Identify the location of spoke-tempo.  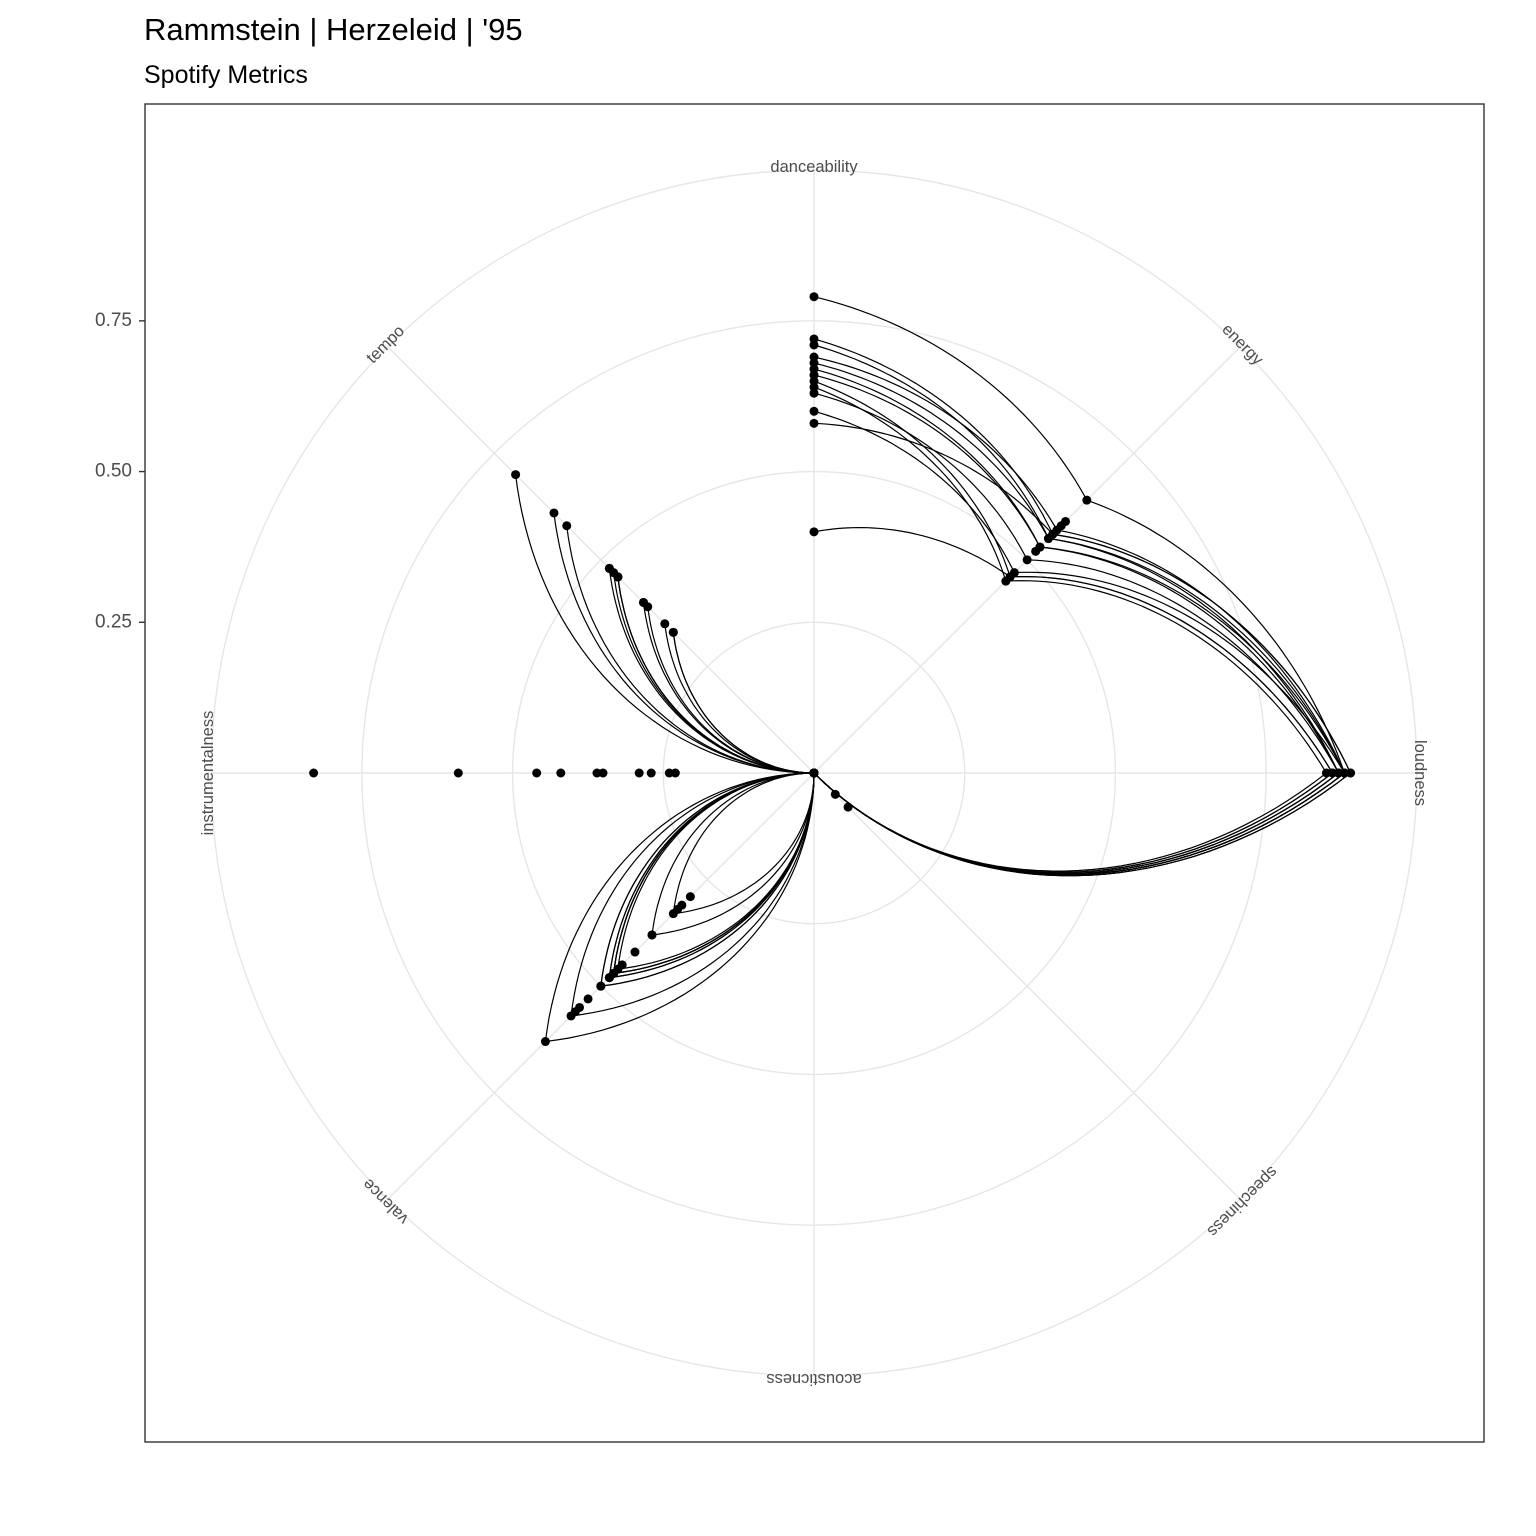
(601, 560).